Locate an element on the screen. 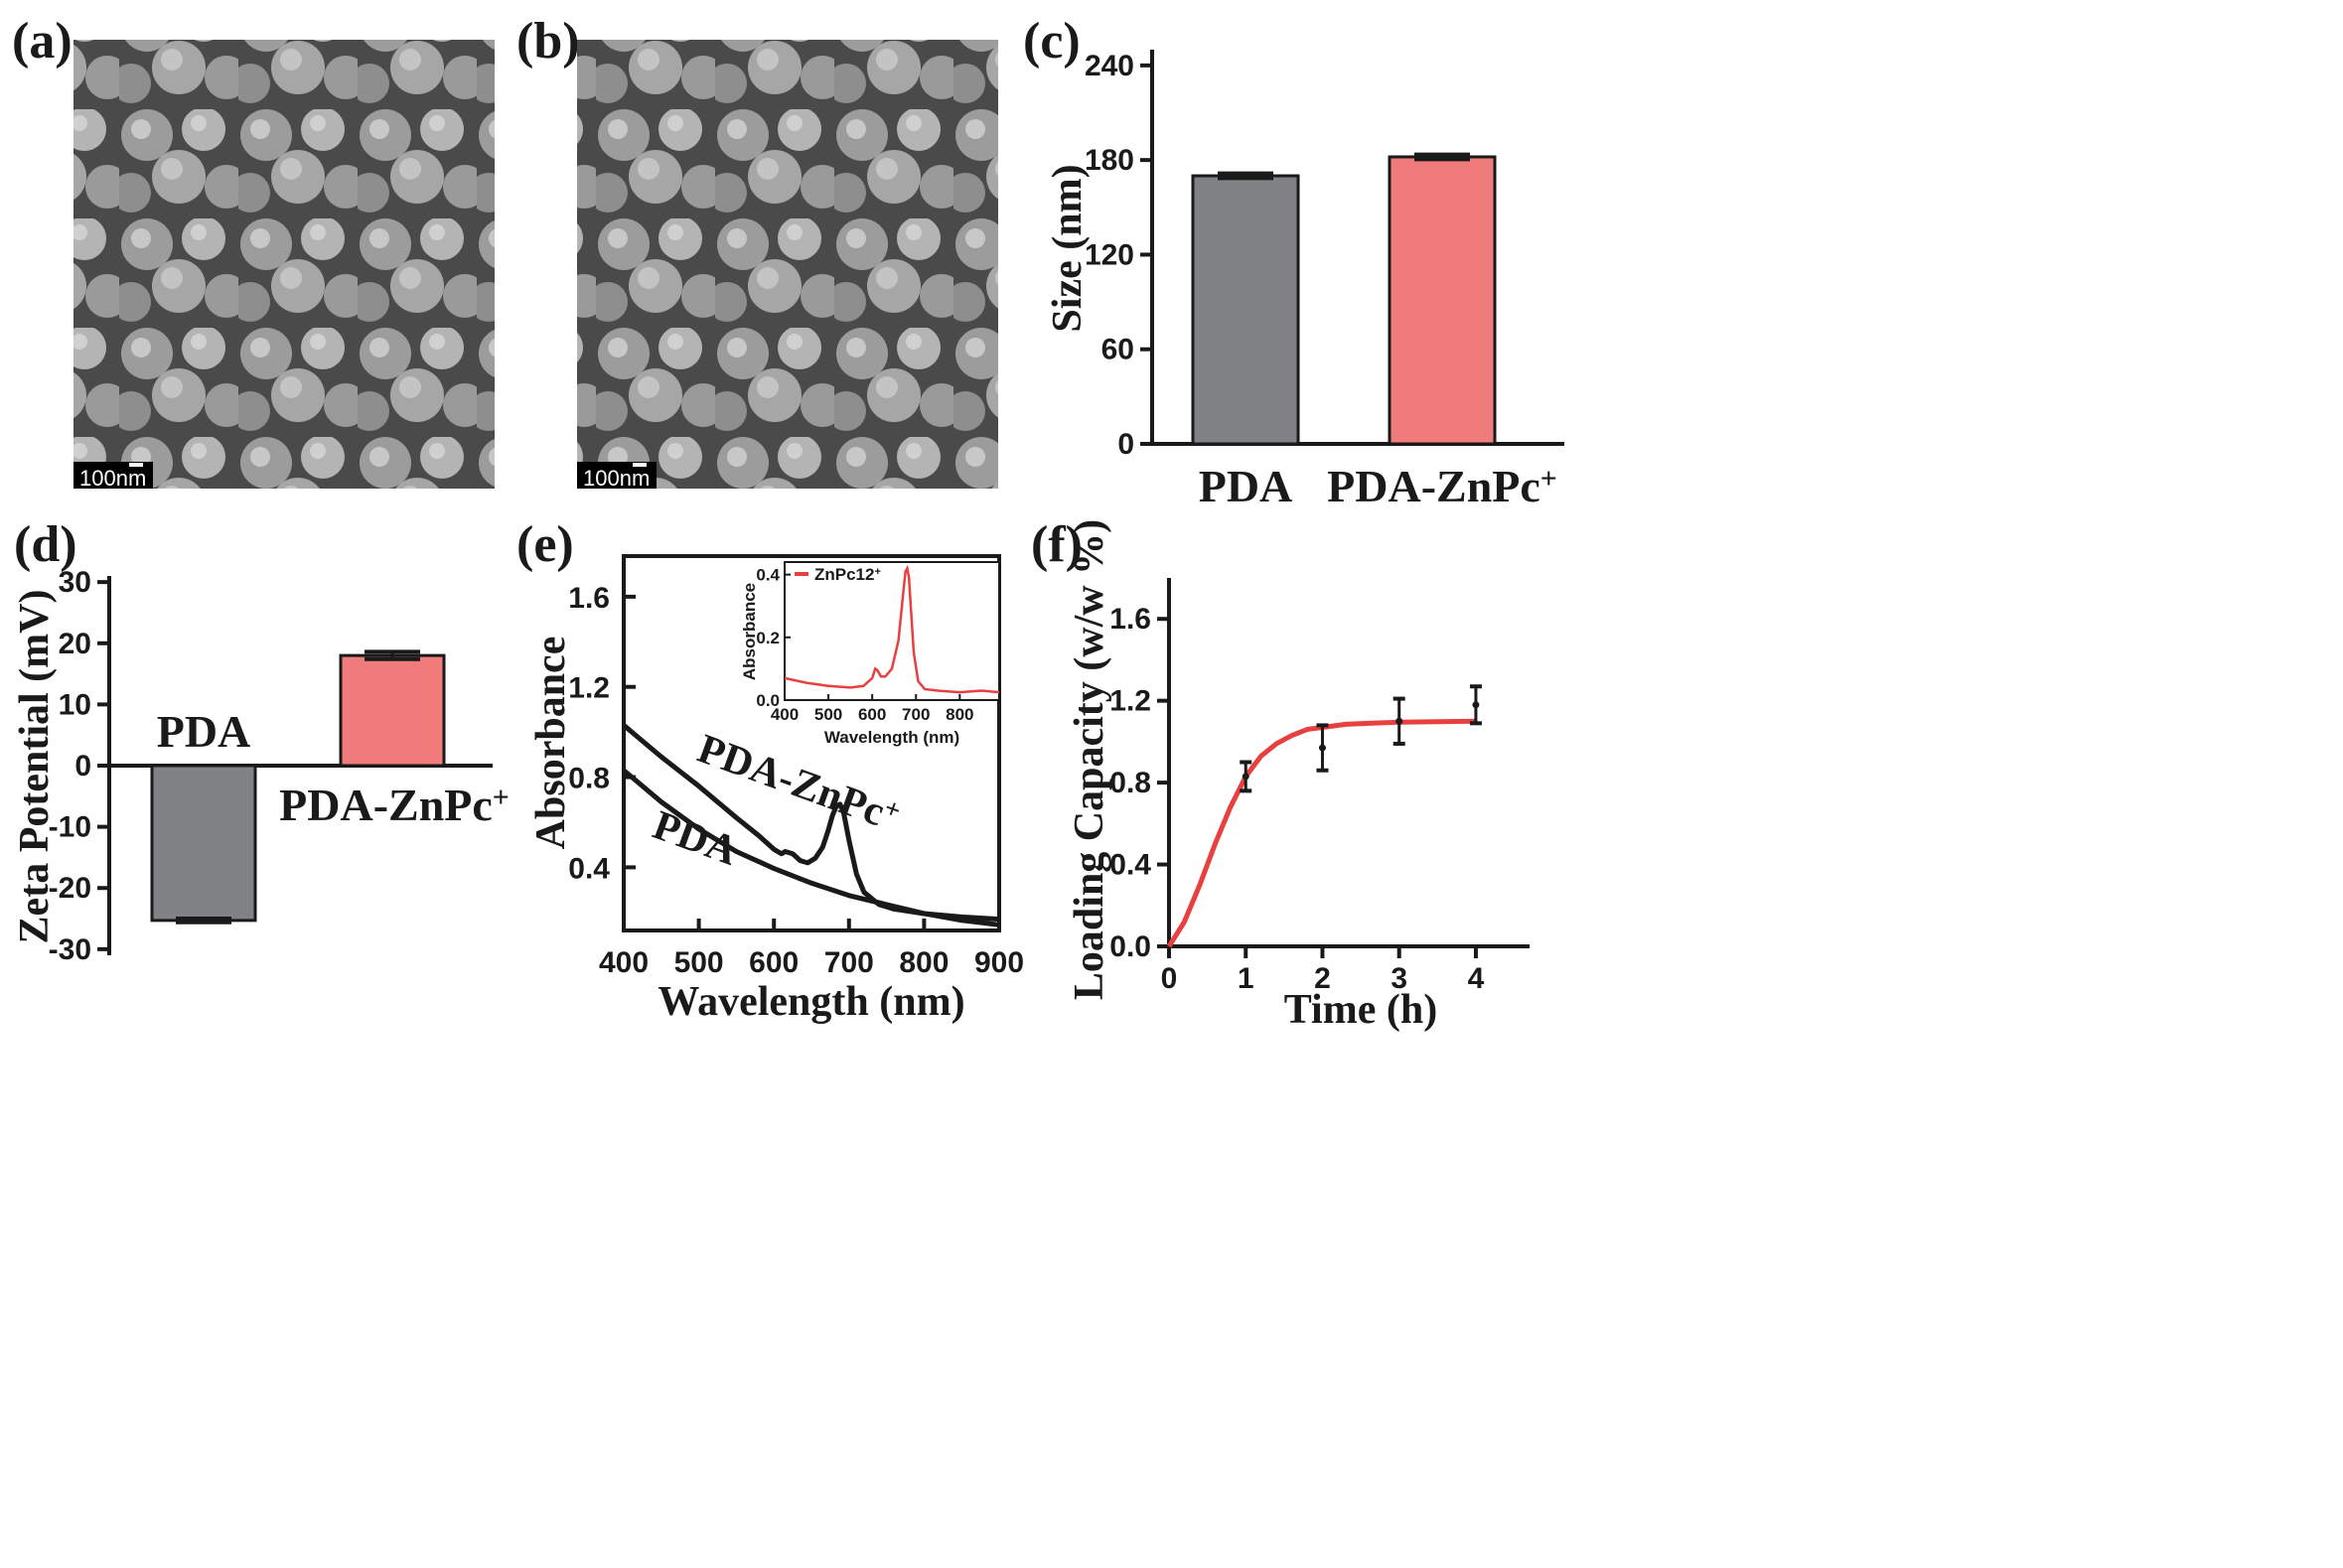  y-tick-label: 20 is located at coordinates (75, 644).